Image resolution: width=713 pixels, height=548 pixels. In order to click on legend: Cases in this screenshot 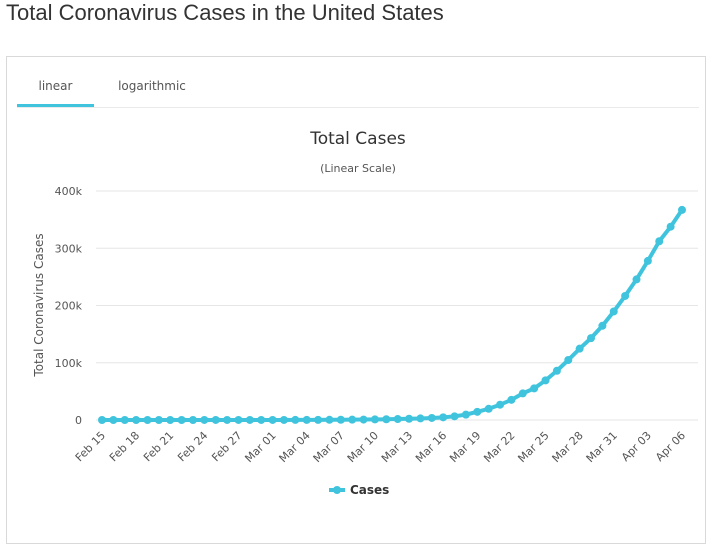, I will do `click(359, 490)`.